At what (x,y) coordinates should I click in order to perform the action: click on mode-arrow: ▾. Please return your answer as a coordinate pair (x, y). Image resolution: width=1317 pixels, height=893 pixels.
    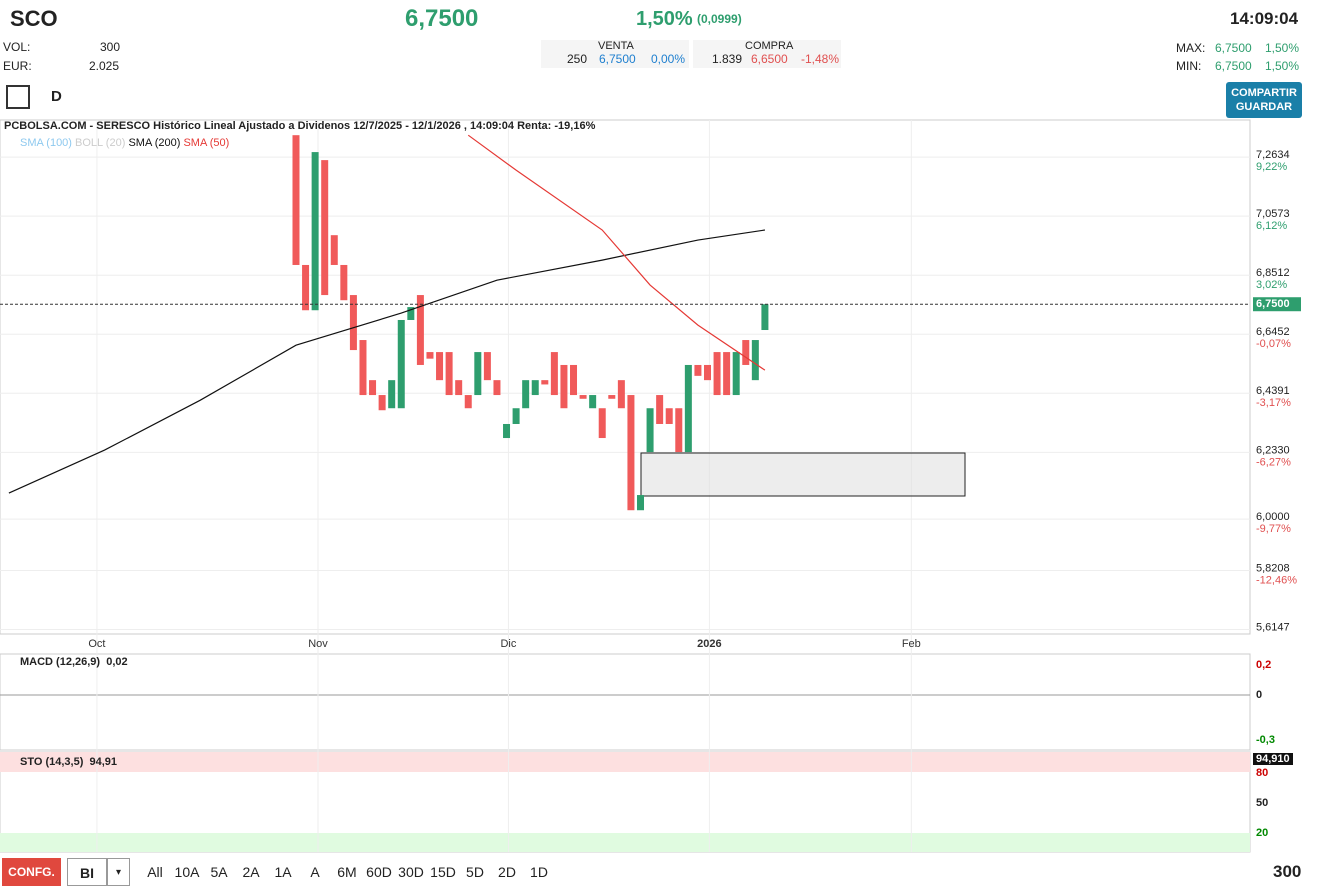
    Looking at the image, I should click on (118, 872).